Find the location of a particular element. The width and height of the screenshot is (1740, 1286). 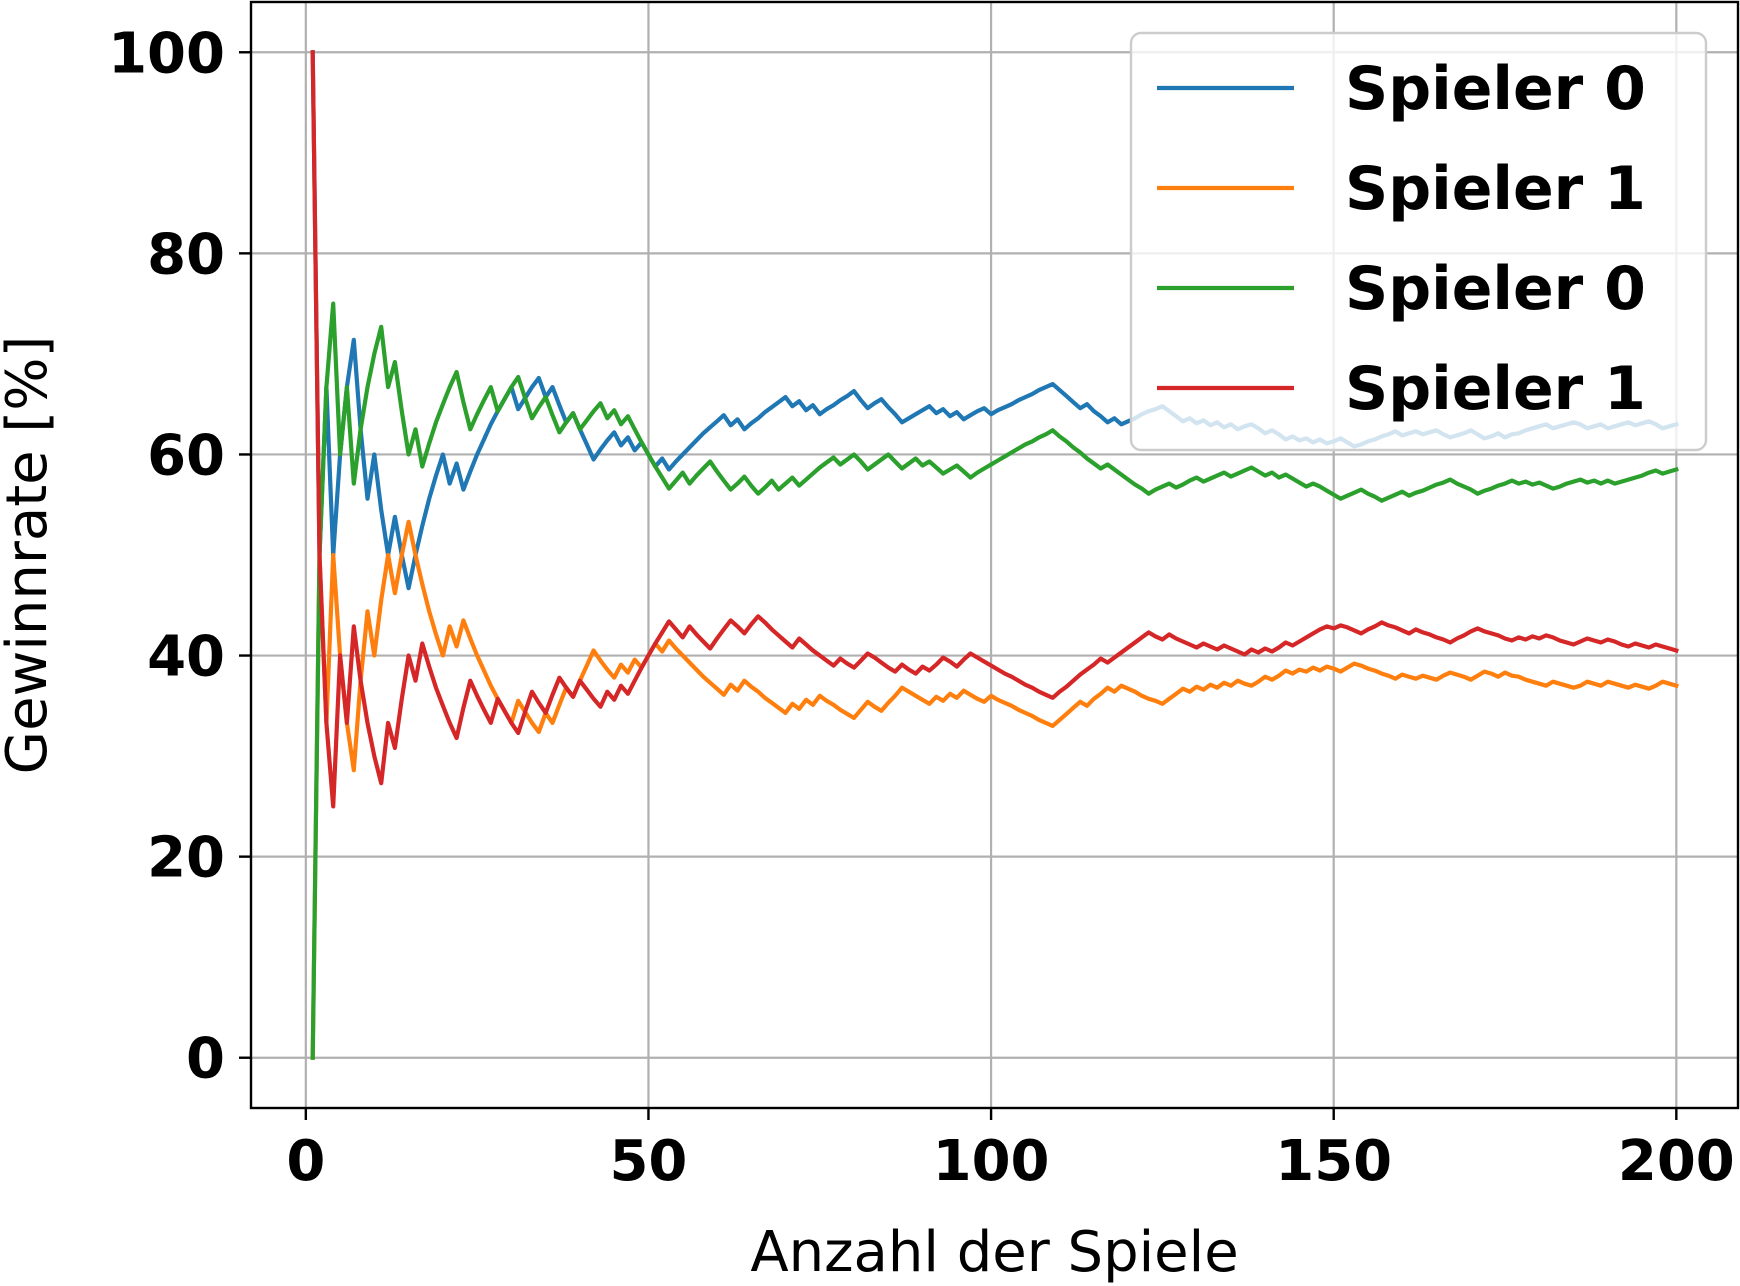

x-axis-label: Anzahl der Spiele is located at coordinates (994, 1252).